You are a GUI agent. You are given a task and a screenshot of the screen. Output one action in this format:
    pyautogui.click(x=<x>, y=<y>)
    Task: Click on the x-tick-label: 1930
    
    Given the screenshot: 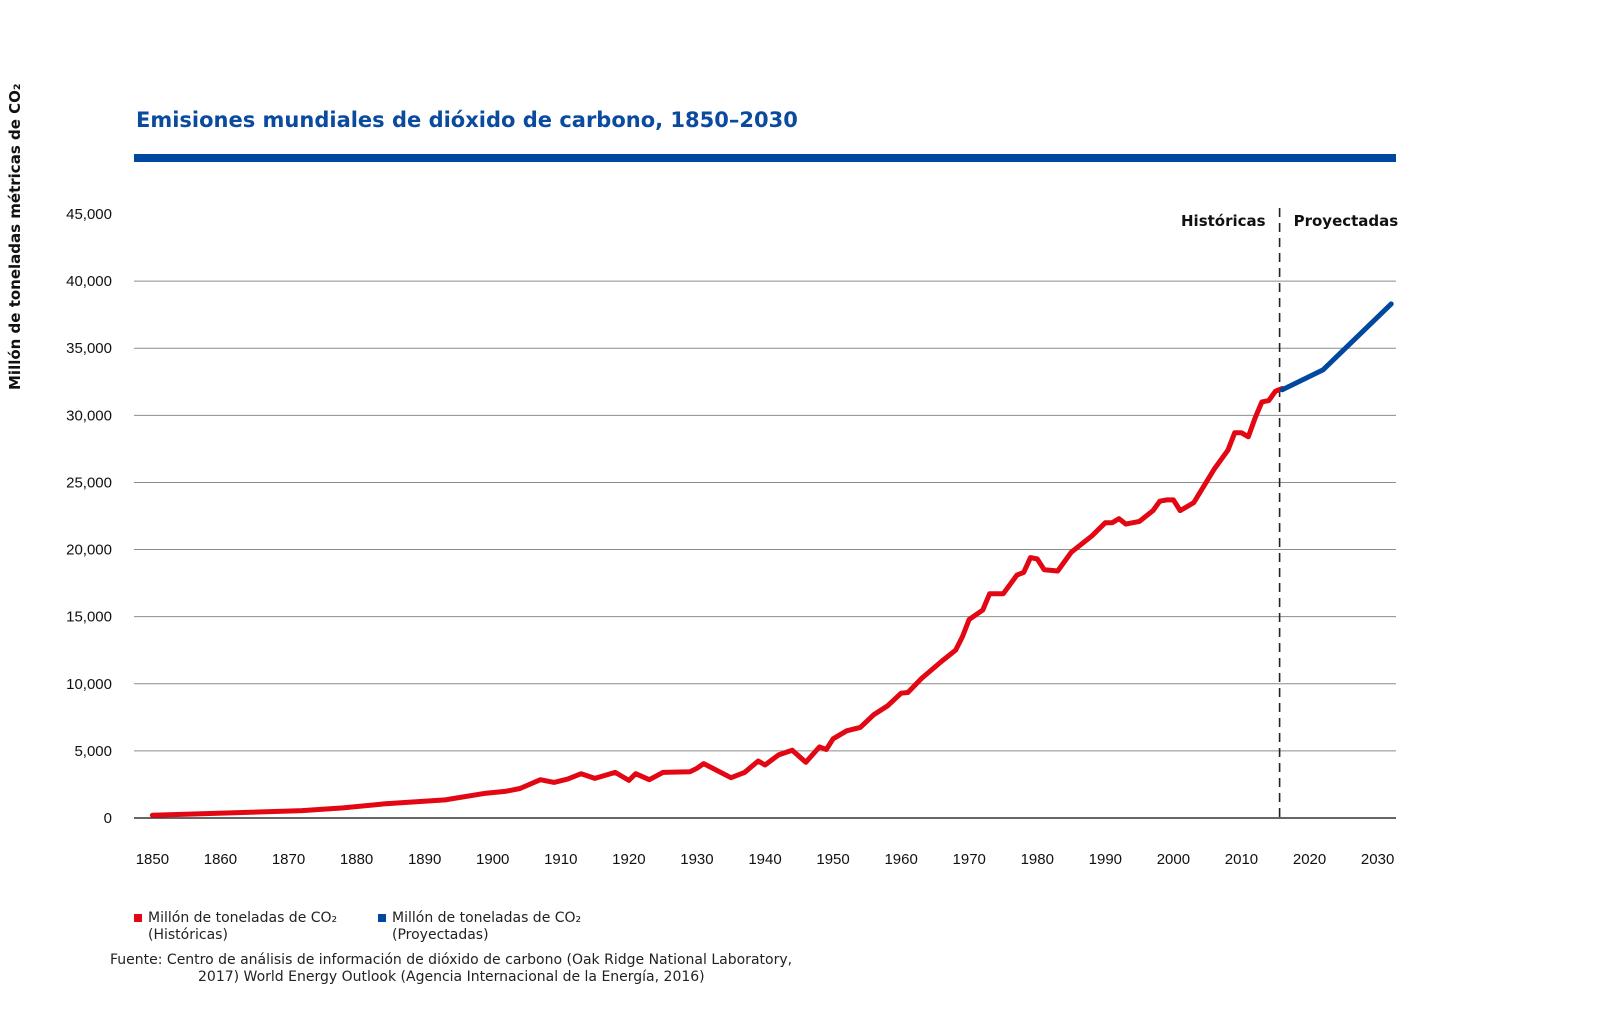 What is the action you would take?
    pyautogui.click(x=696, y=859)
    